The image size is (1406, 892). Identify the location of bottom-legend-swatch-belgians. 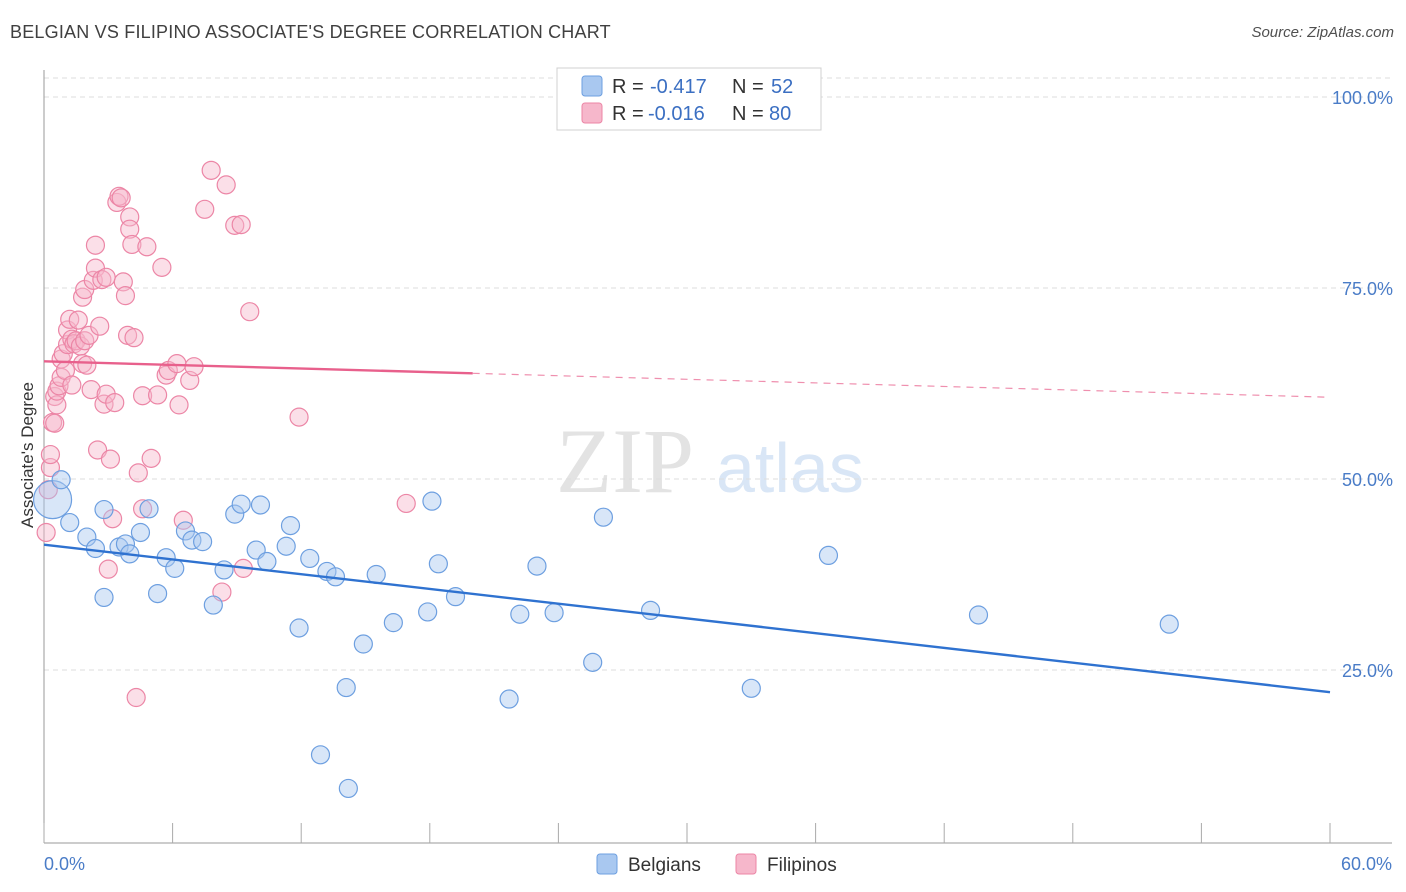
(607, 864).